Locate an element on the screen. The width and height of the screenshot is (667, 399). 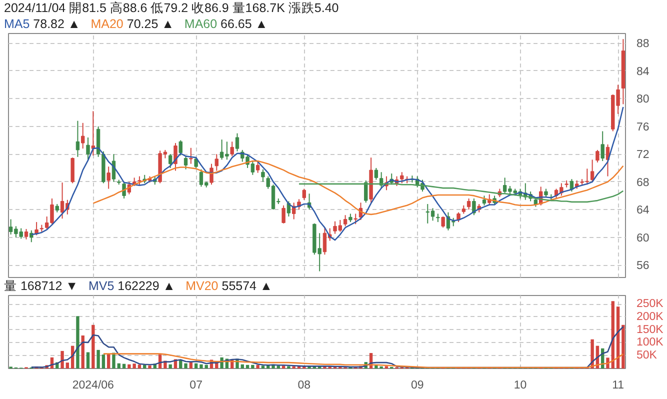
y-tick-label: 50K is located at coordinates (647, 356).